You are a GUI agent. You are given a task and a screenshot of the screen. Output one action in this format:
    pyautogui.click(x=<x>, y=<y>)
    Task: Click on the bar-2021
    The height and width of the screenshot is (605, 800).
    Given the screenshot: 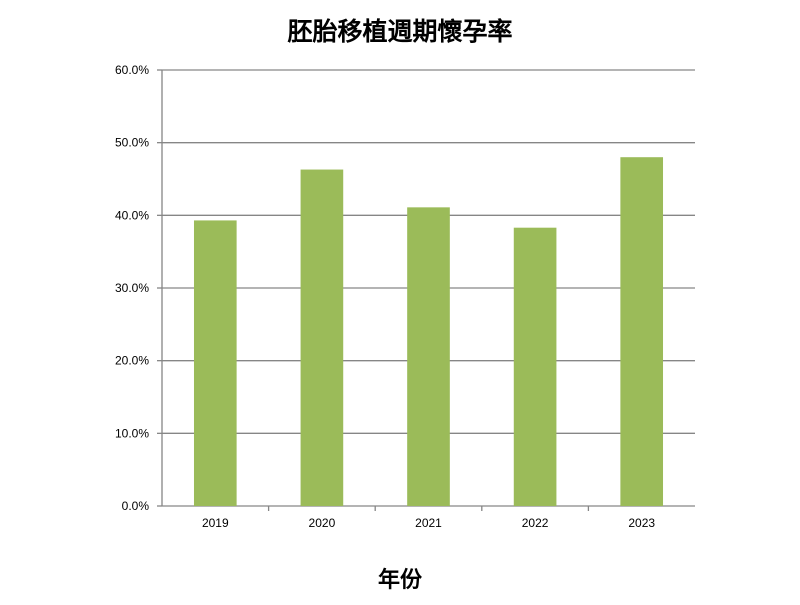 What is the action you would take?
    pyautogui.click(x=428, y=356)
    